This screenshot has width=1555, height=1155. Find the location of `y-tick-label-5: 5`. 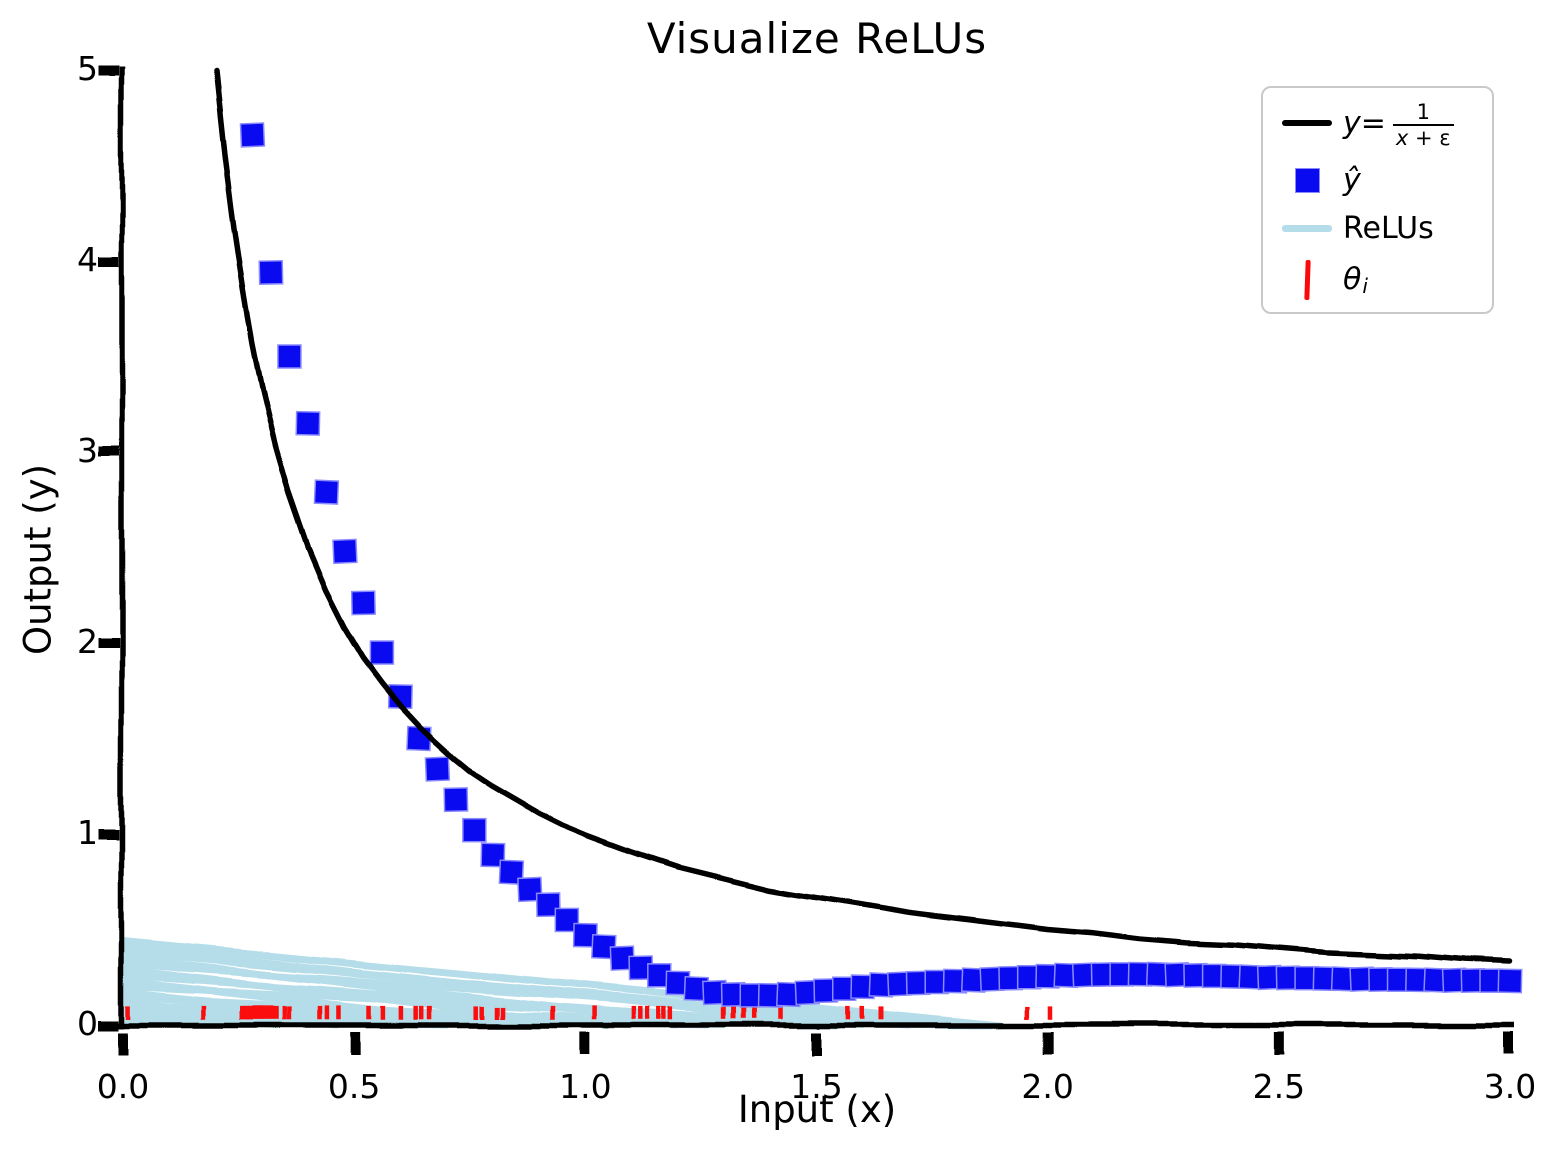

y-tick-label-5: 5 is located at coordinates (87, 68).